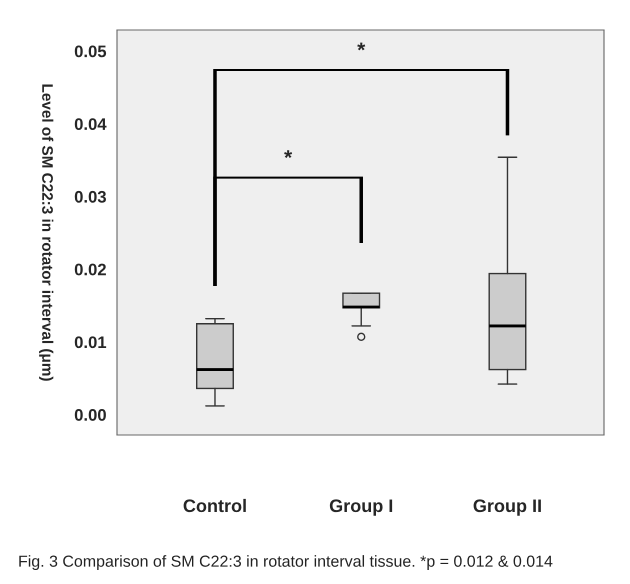  What do you see at coordinates (361, 507) in the screenshot?
I see `x-tick-label: Group I` at bounding box center [361, 507].